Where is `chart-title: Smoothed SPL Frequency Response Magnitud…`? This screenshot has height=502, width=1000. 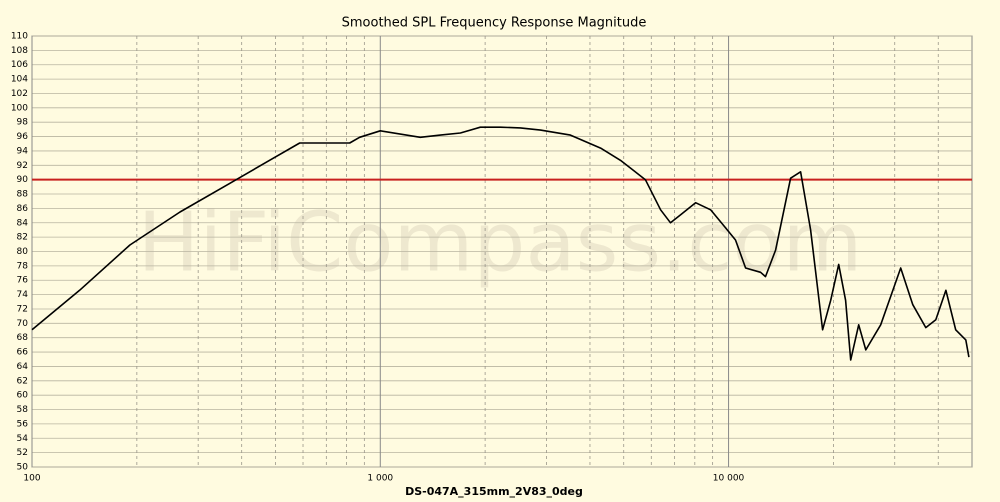 chart-title: Smoothed SPL Frequency Response Magnitud… is located at coordinates (494, 23).